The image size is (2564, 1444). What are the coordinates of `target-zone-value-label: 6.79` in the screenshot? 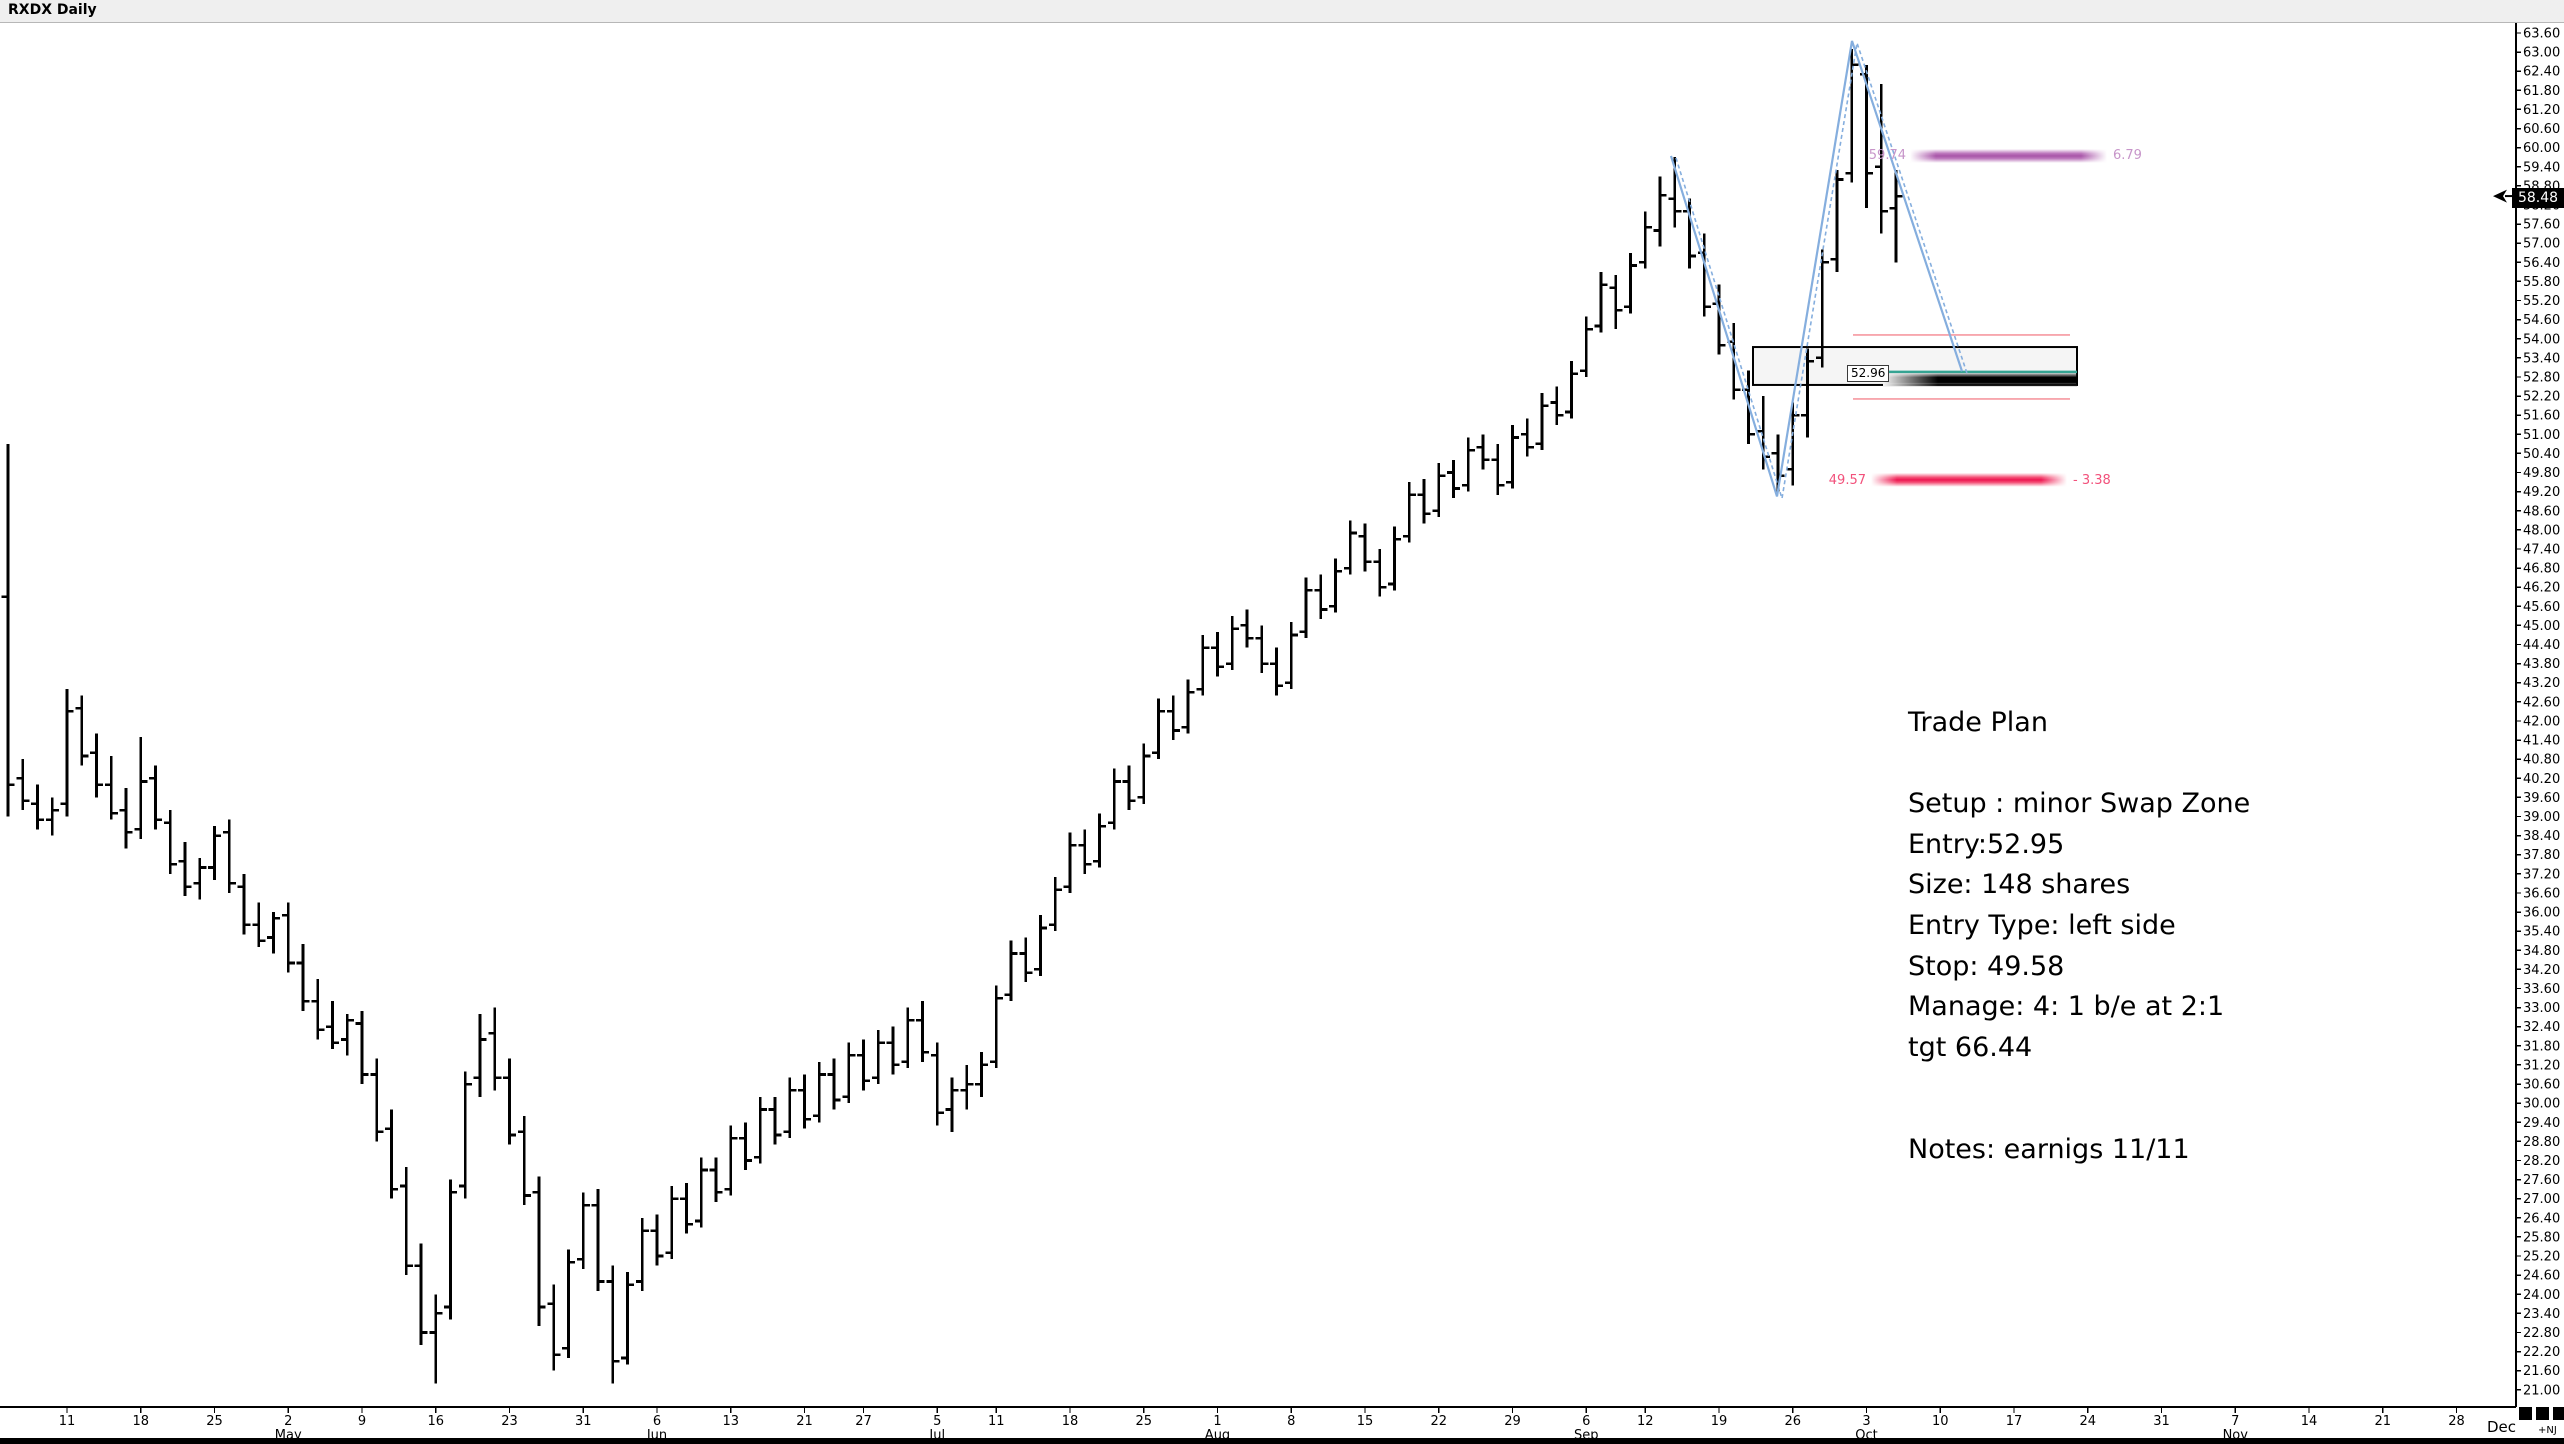 It's located at (2127, 155).